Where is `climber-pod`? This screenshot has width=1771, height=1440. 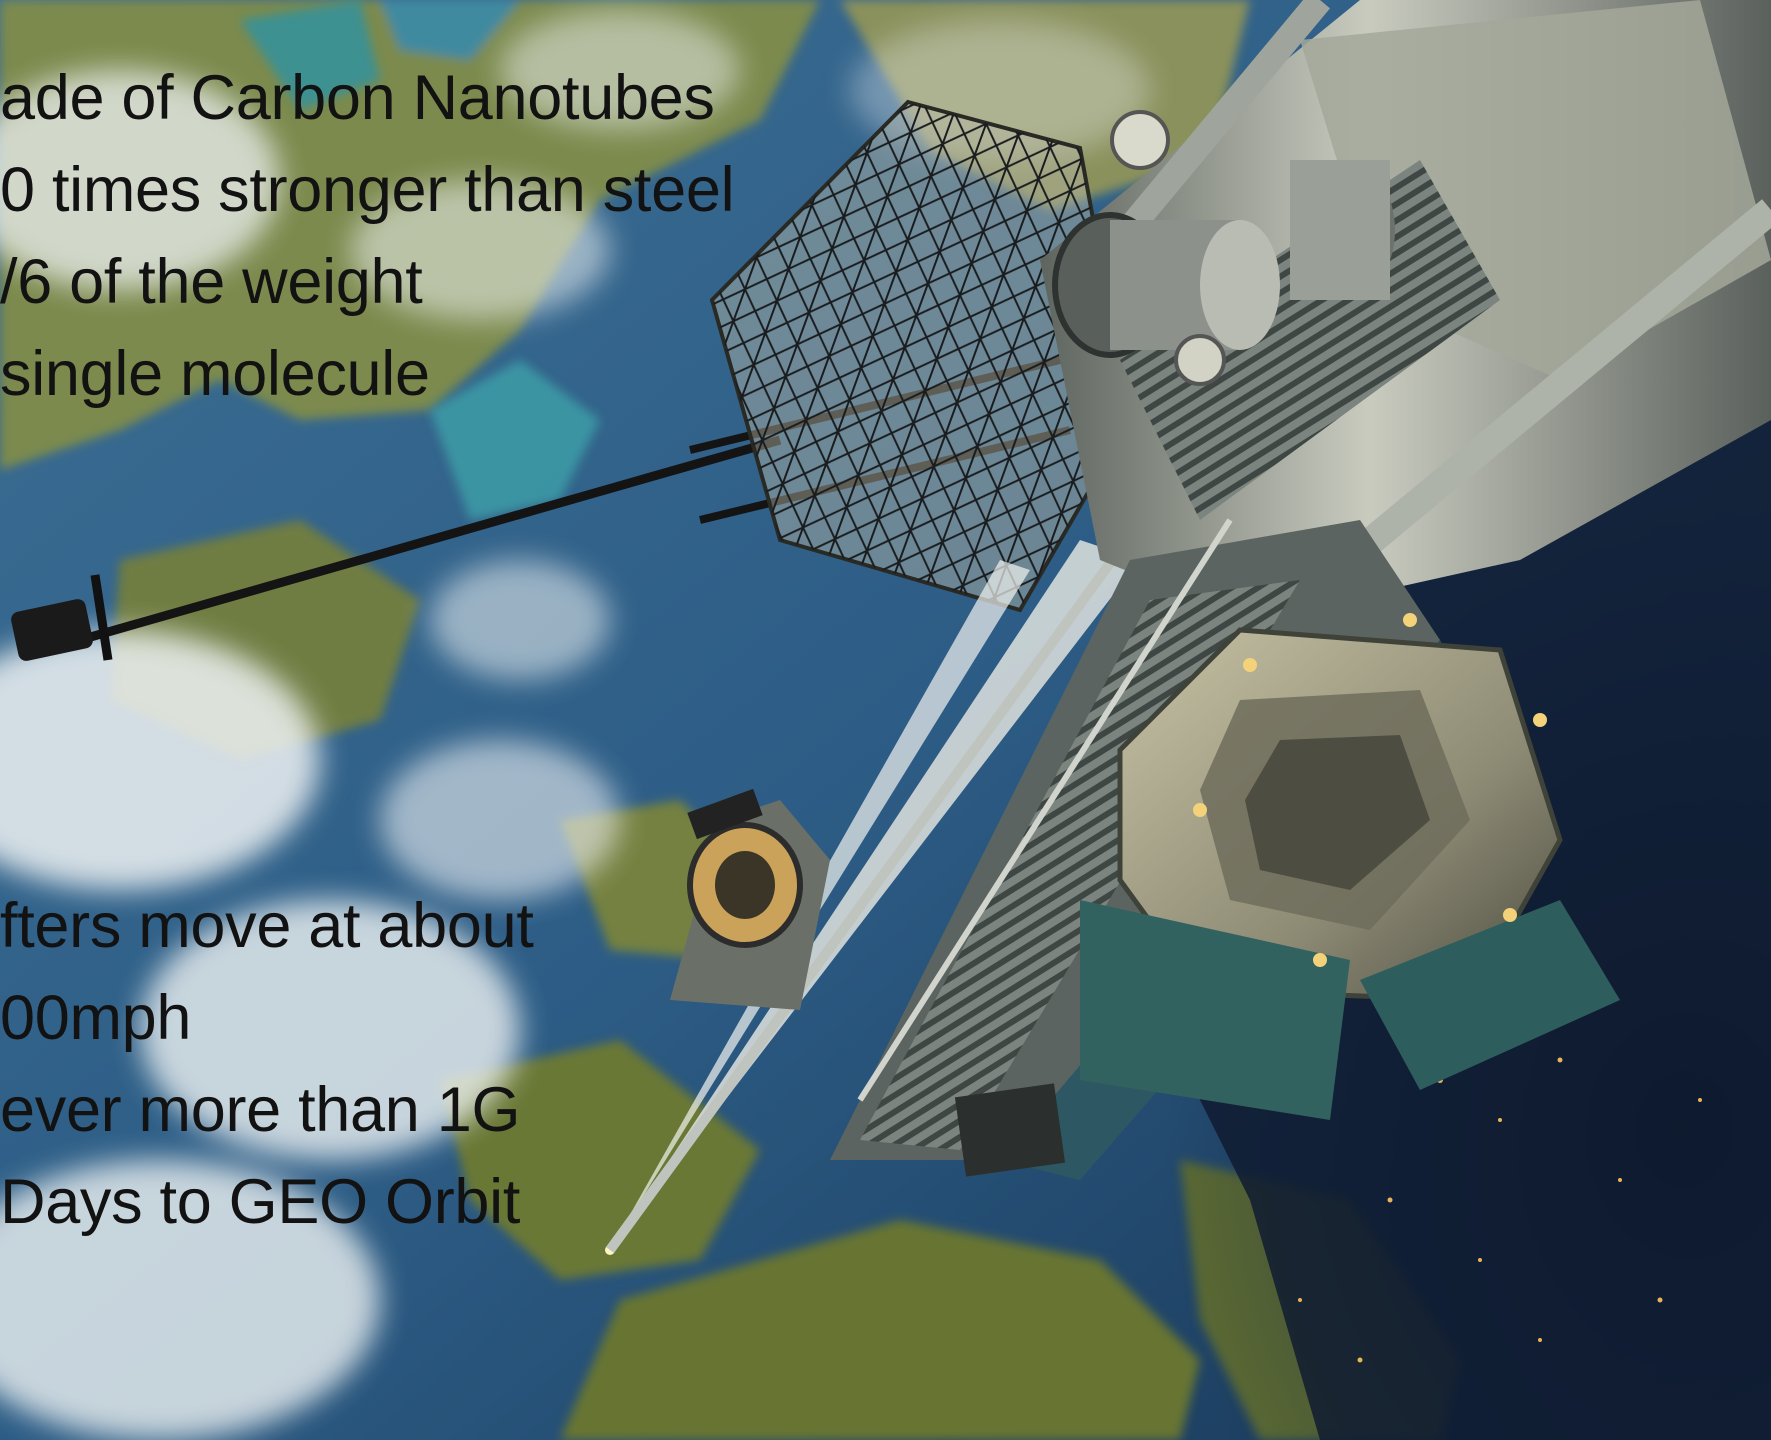
climber-pod is located at coordinates (1287, 895).